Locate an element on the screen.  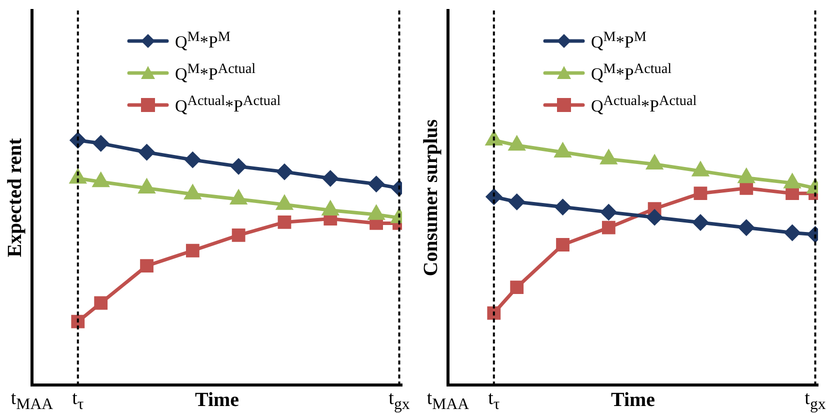
y-axis-title: Consumer surplus is located at coordinates (431, 197).